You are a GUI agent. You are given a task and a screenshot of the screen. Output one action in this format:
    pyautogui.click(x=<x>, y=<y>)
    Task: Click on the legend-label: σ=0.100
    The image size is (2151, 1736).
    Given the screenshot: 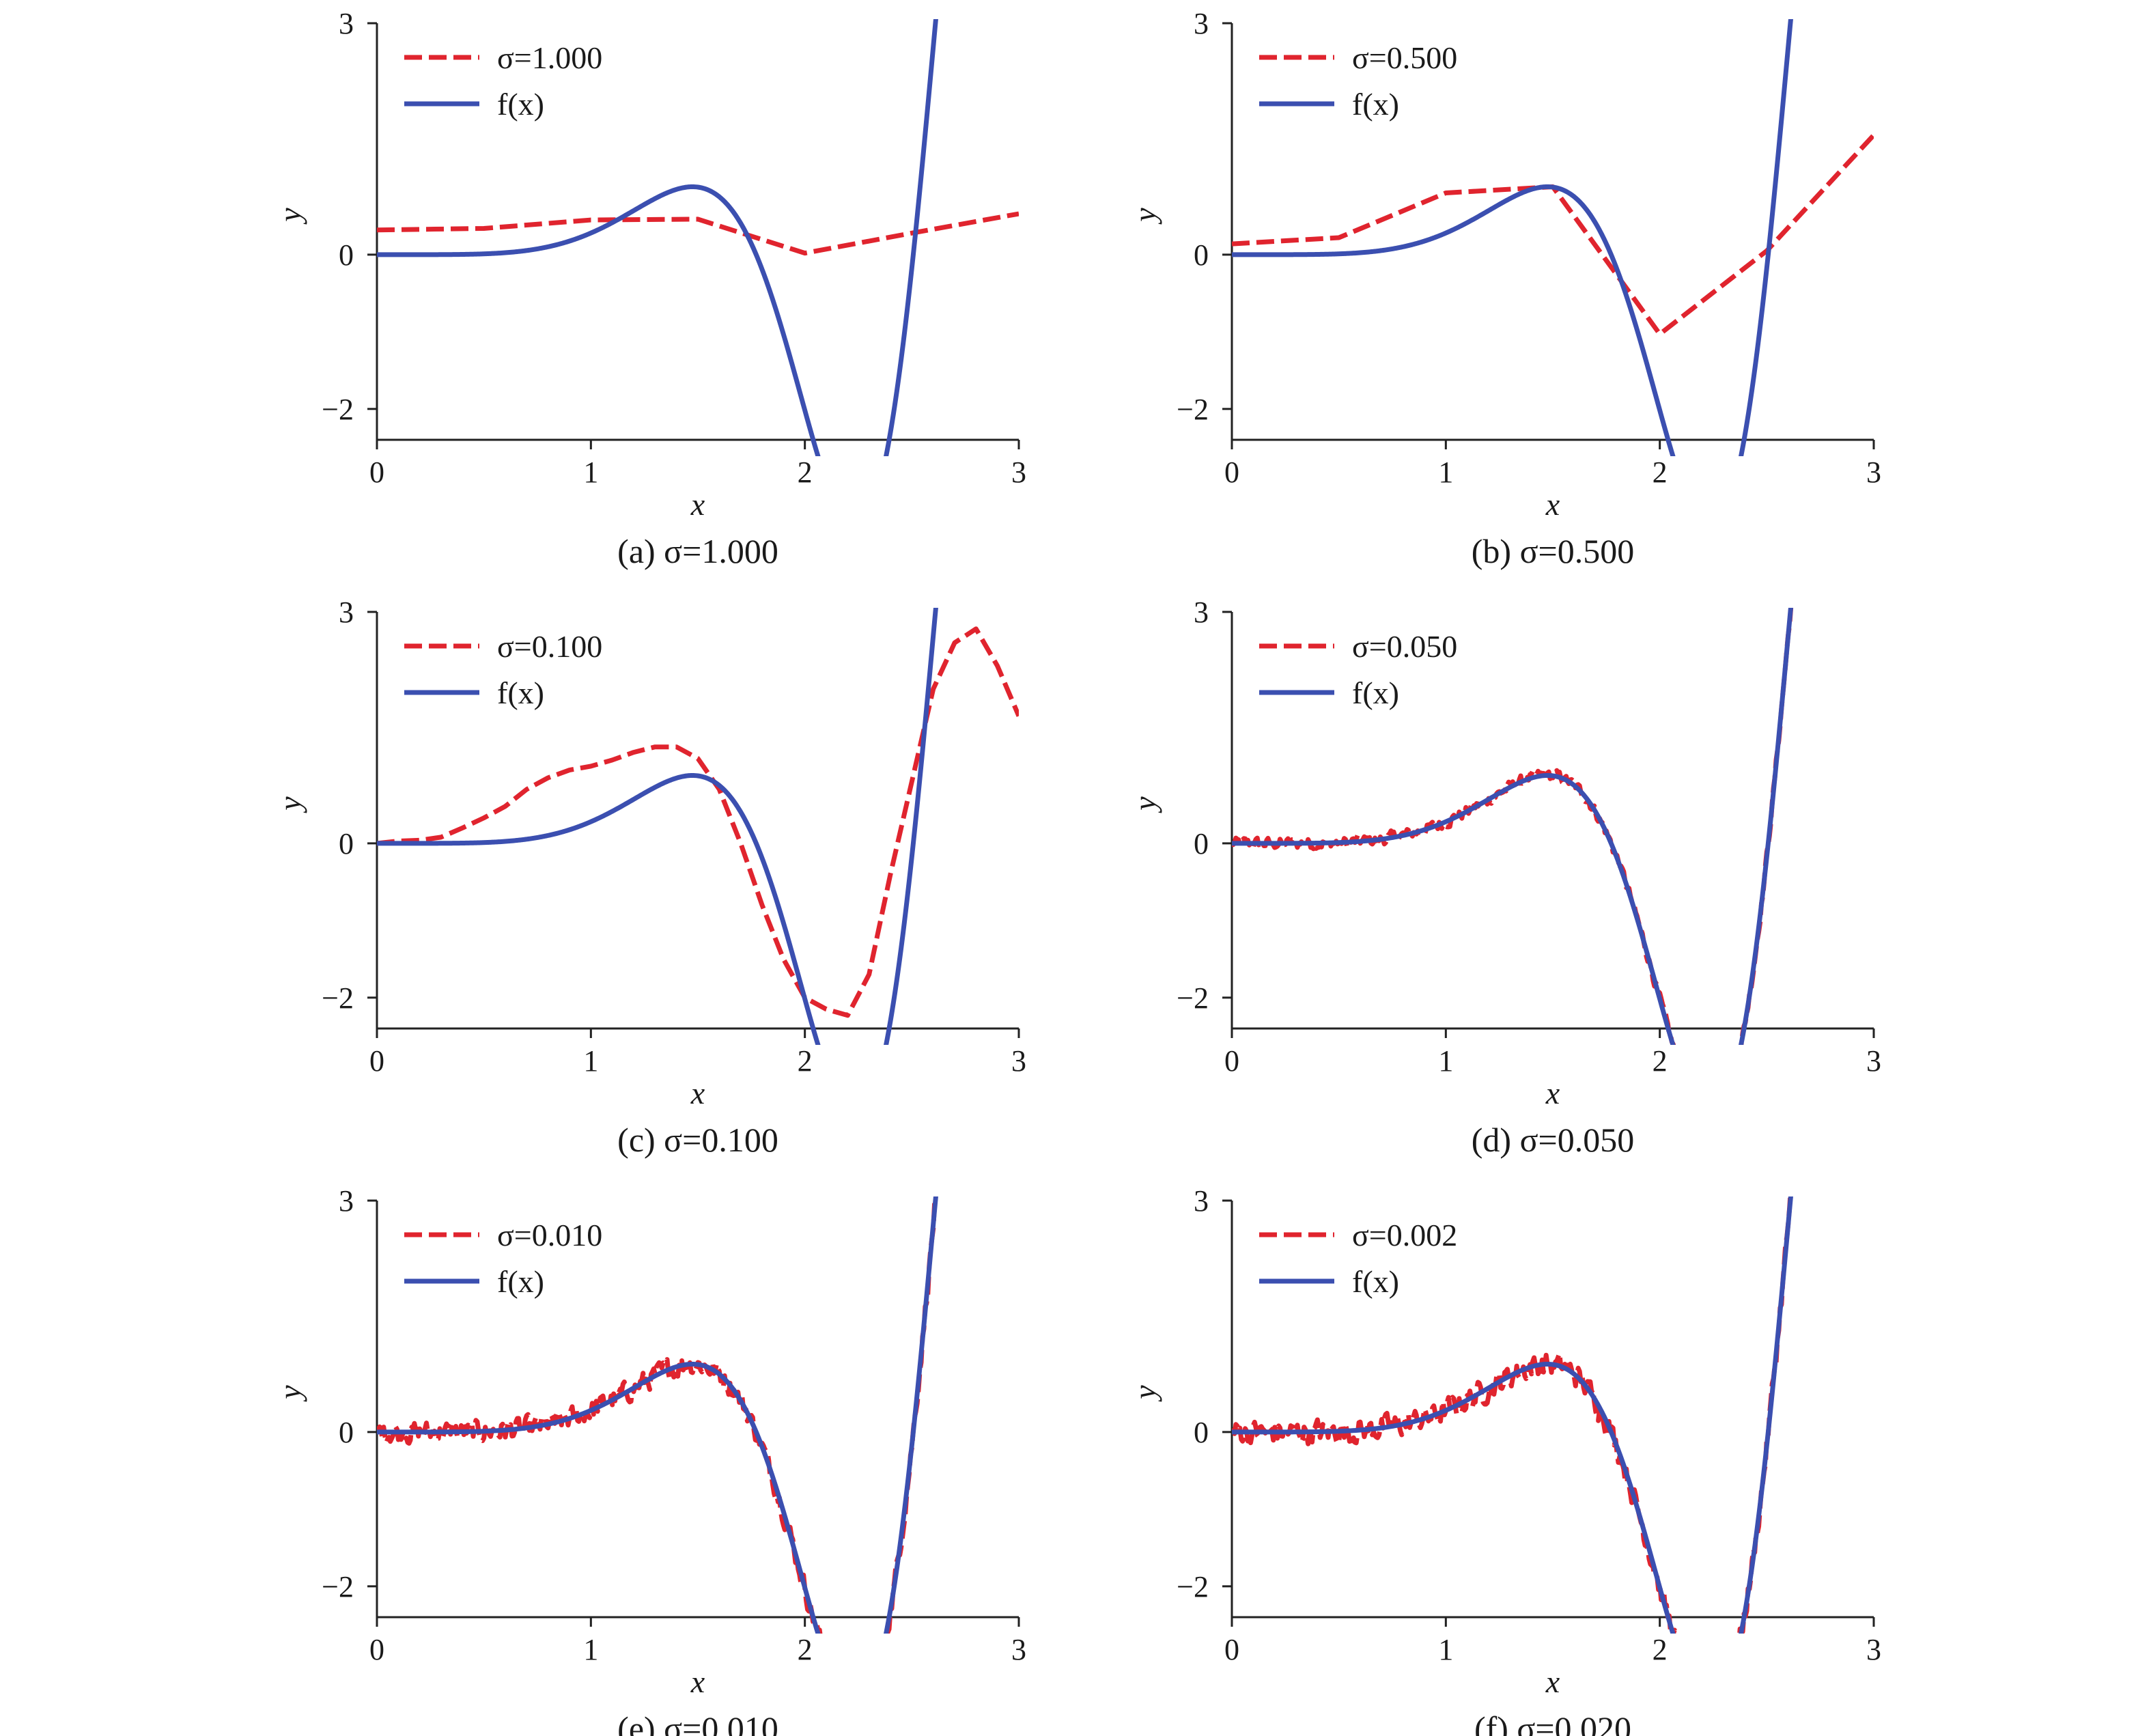 What is the action you would take?
    pyautogui.click(x=549, y=646)
    